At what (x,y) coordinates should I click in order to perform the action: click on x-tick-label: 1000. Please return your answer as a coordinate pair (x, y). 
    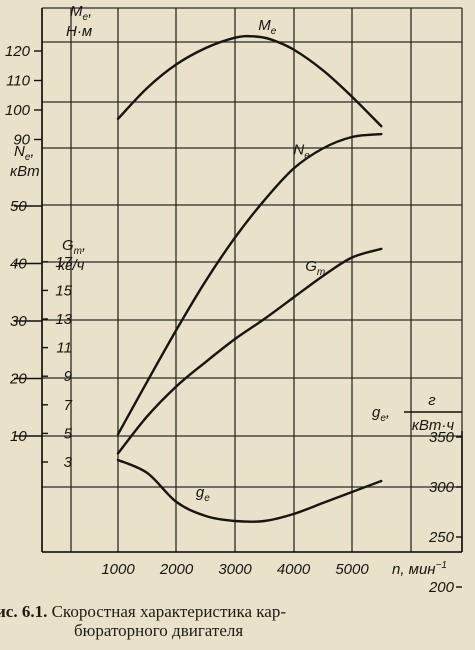
    Looking at the image, I should click on (118, 569).